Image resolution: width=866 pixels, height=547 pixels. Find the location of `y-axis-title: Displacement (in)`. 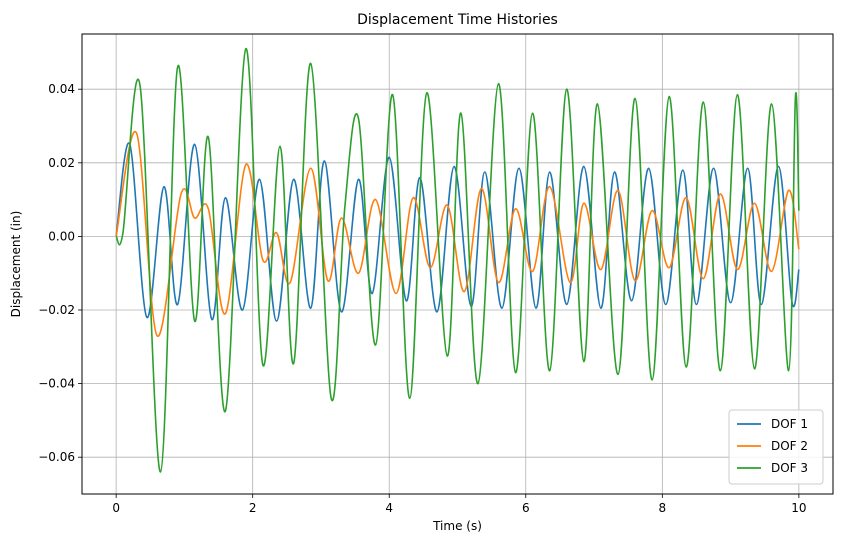

y-axis-title: Displacement (in) is located at coordinates (16, 264).